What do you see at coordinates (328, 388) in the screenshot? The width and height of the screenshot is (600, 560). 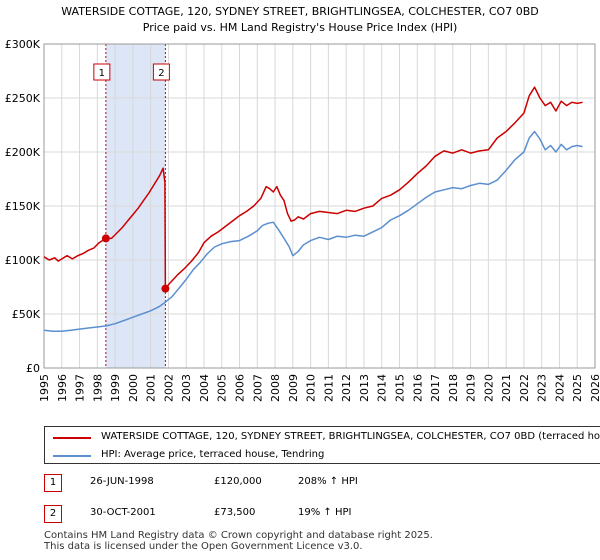 I see `x-tick-label-2011: 2011` at bounding box center [328, 388].